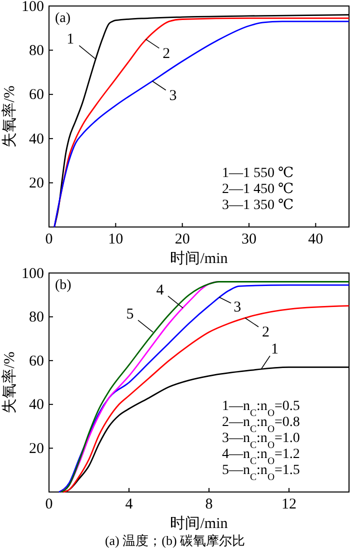 The width and height of the screenshot is (350, 551). What do you see at coordinates (175, 540) in the screenshot?
I see `text: (a) 温度；(b) 碳氧摩尔比` at bounding box center [175, 540].